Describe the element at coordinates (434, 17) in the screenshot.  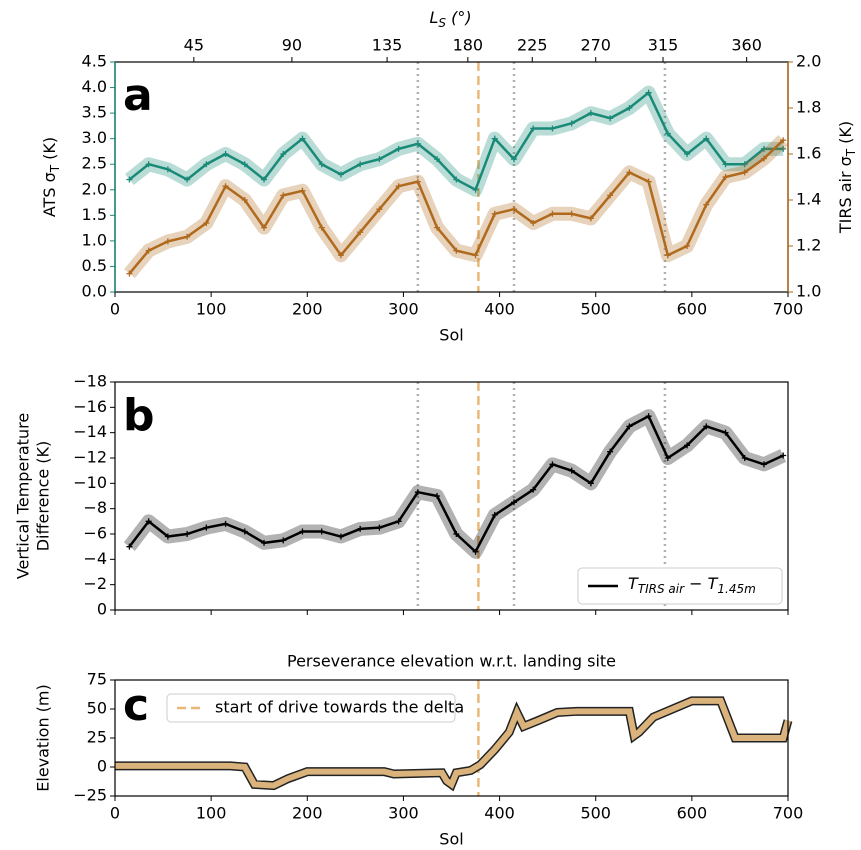
I see `top-axis-label-part: L` at that location.